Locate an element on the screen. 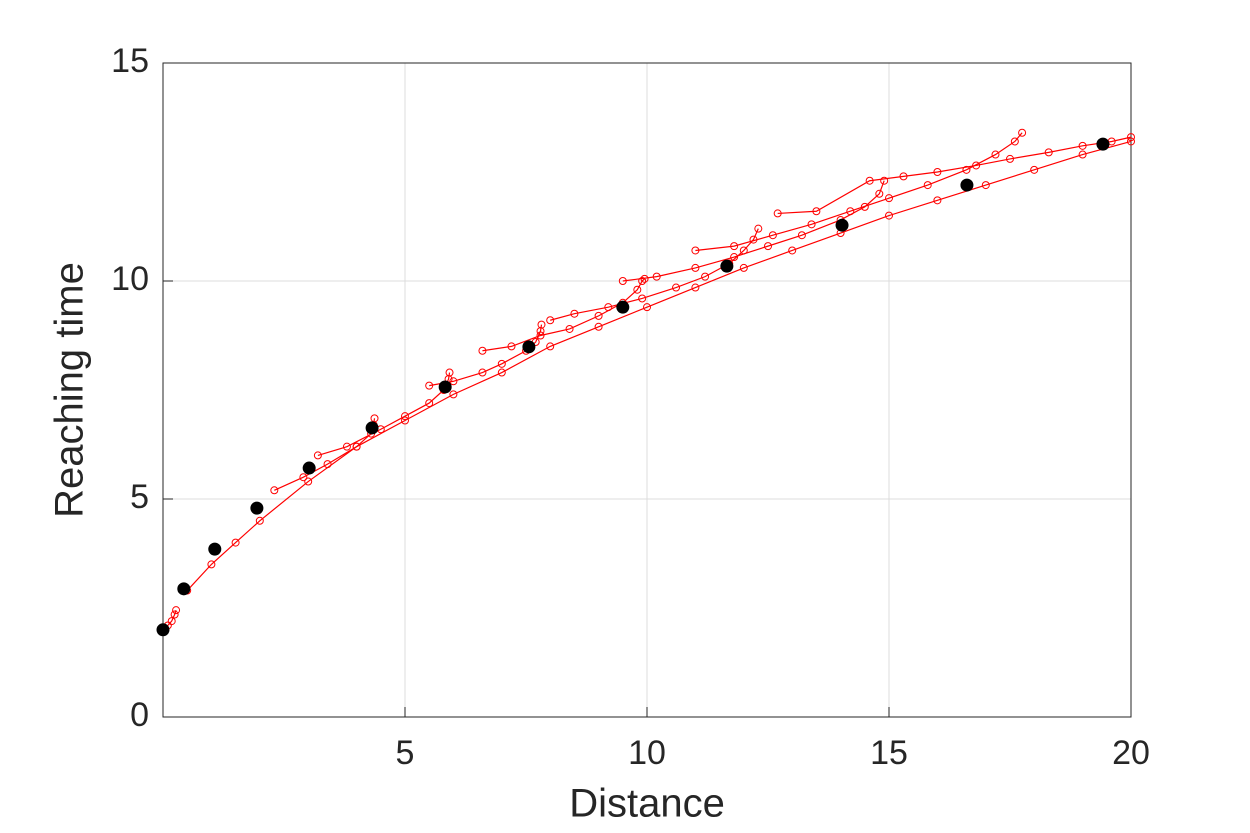 The image size is (1250, 833). y-tick-label: 15 is located at coordinates (130, 61).